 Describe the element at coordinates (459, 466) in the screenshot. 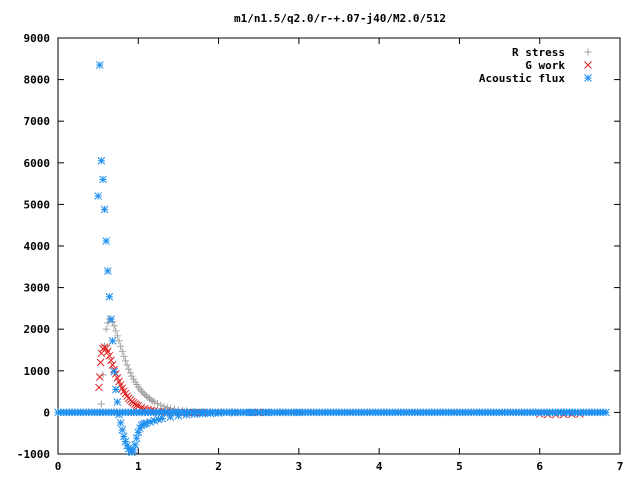

I see `x-tick-label: 5` at that location.